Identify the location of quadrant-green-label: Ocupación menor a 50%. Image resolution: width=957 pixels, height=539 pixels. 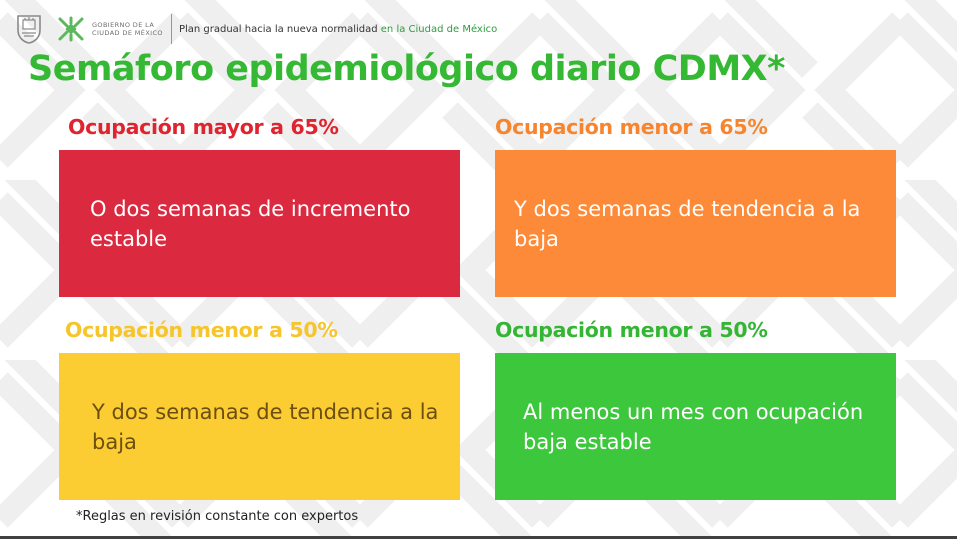
(631, 330).